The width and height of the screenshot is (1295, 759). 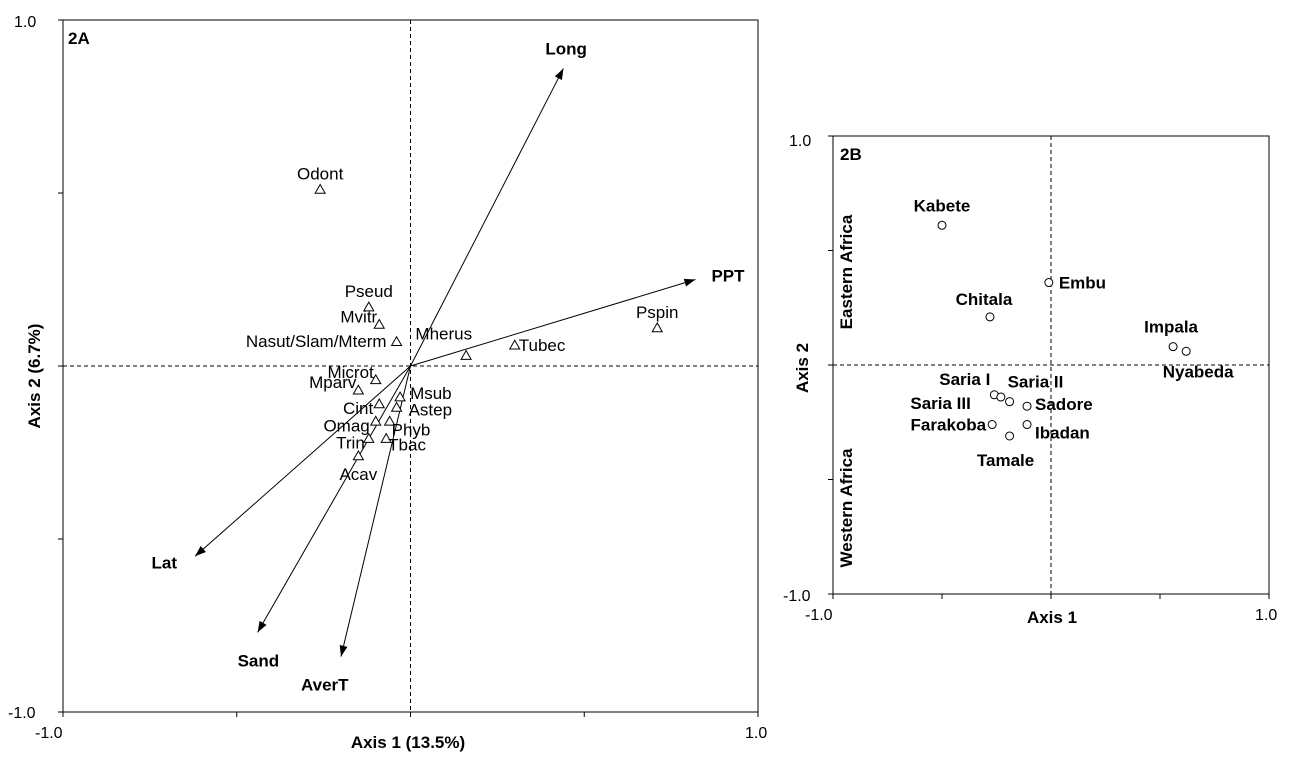 I want to click on species-marker-astep, so click(x=396, y=406).